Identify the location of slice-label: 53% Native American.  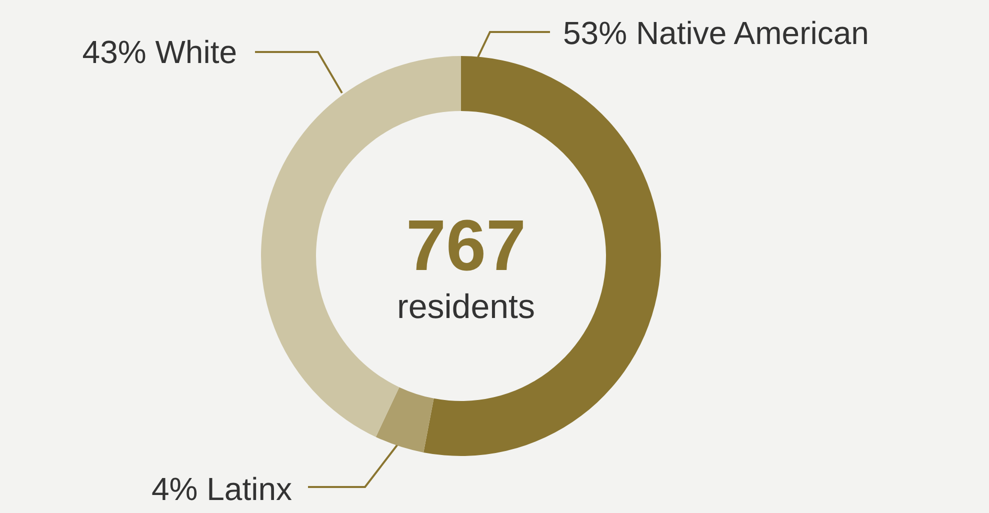
(716, 33).